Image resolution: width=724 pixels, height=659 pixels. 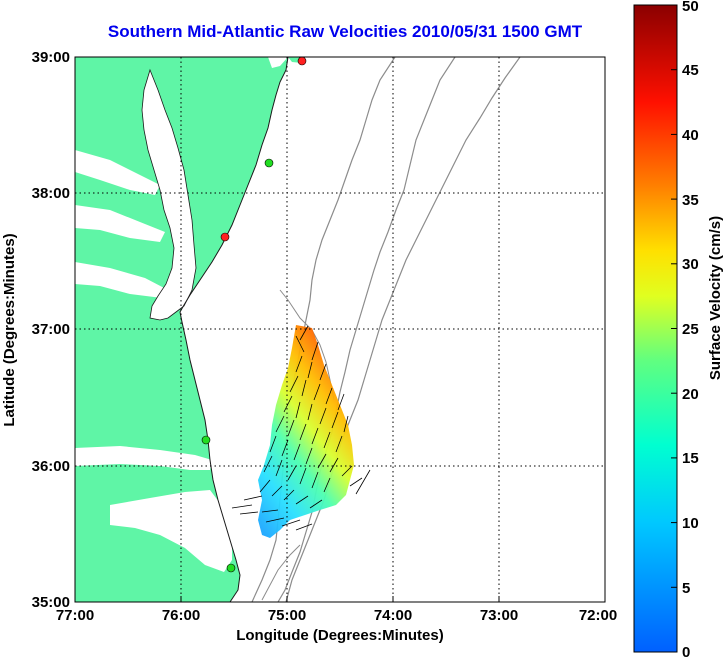 I want to click on velocity-vectors, so click(x=301, y=428).